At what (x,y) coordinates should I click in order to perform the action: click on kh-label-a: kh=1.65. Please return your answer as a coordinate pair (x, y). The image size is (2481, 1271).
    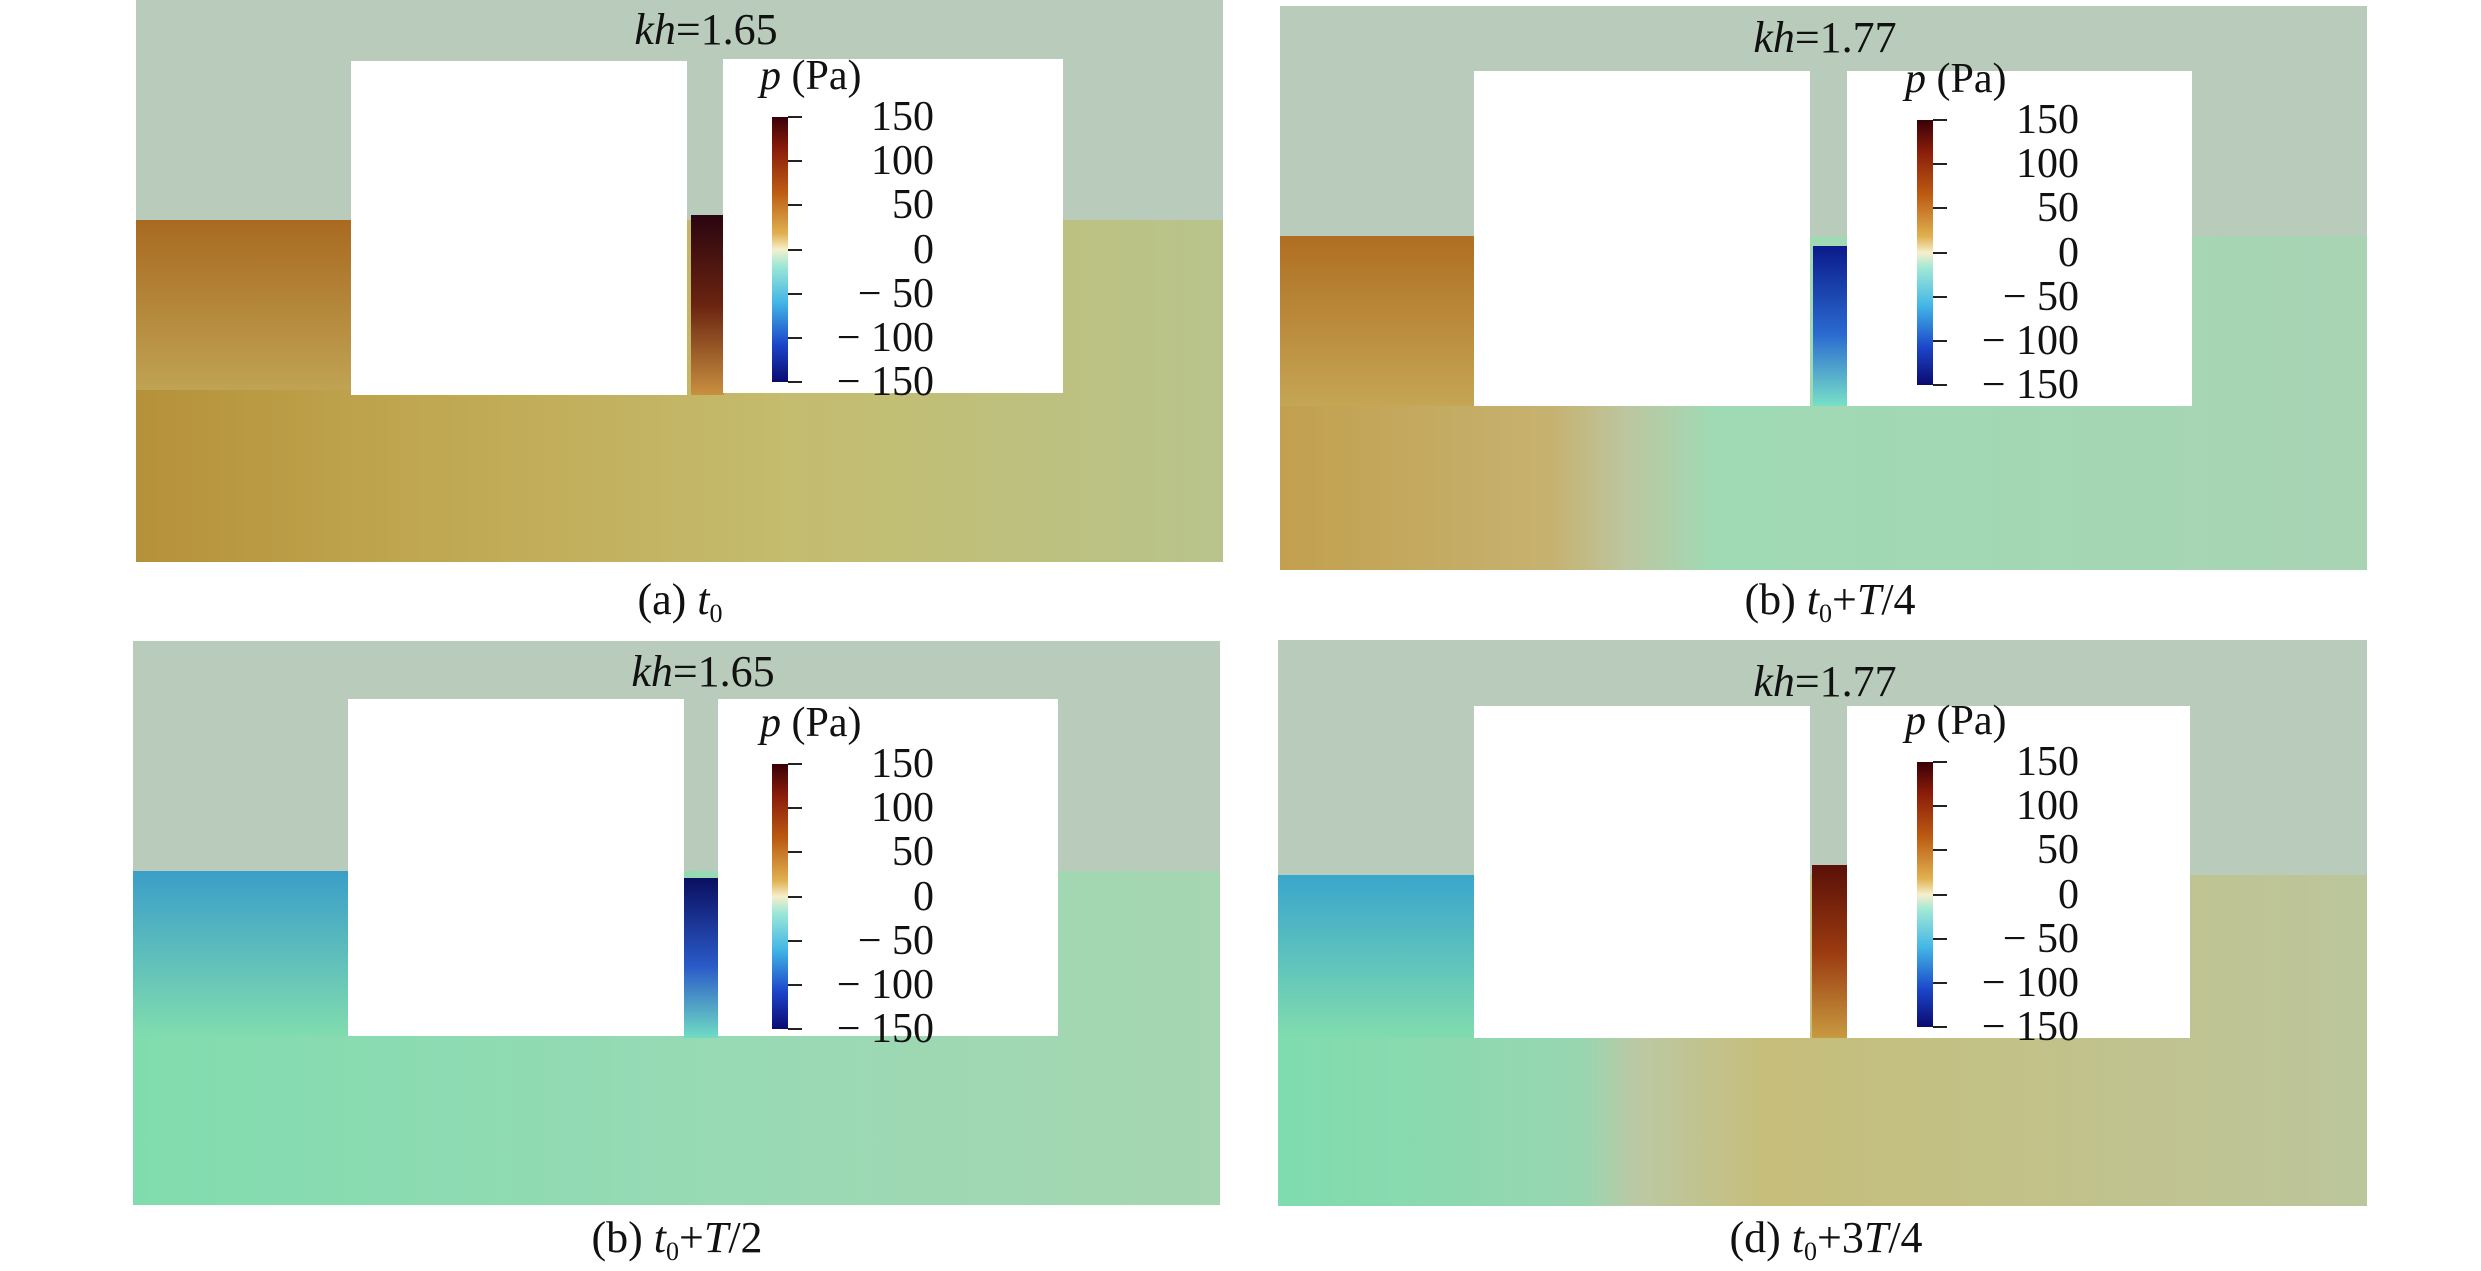
    Looking at the image, I should click on (706, 29).